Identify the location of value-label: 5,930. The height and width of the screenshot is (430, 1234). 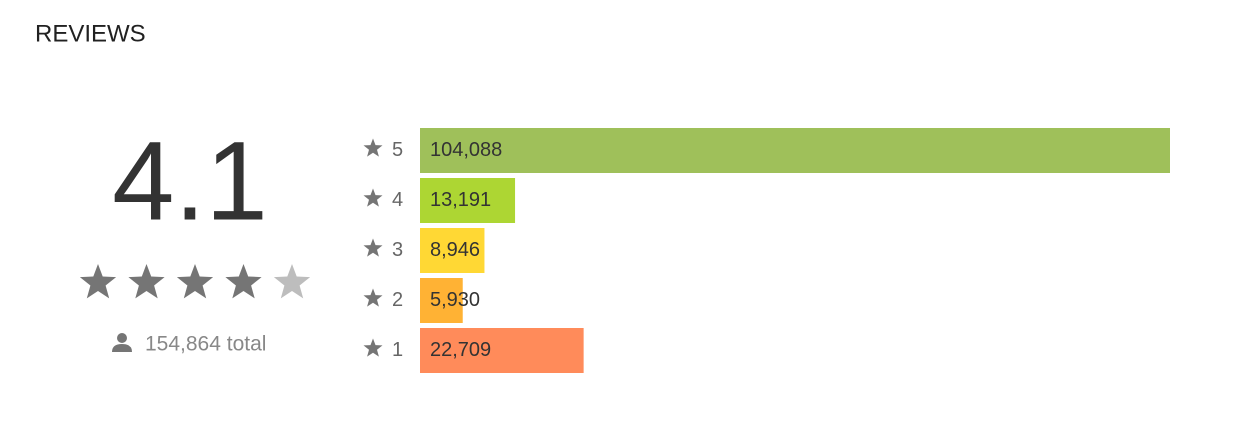
(455, 300).